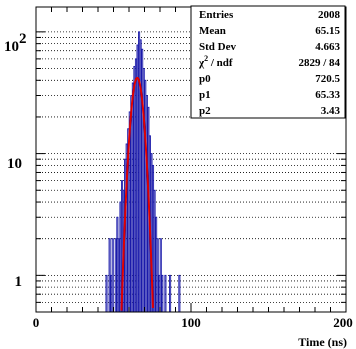  I want to click on stats-p2-value: 3.43, so click(331, 111).